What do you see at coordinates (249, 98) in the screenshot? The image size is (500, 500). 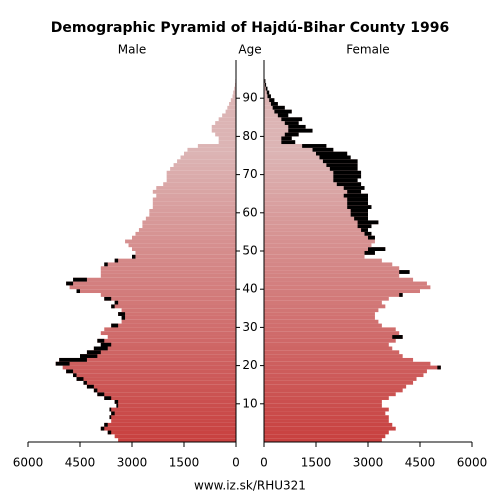 I see `y-tick-label: 90` at bounding box center [249, 98].